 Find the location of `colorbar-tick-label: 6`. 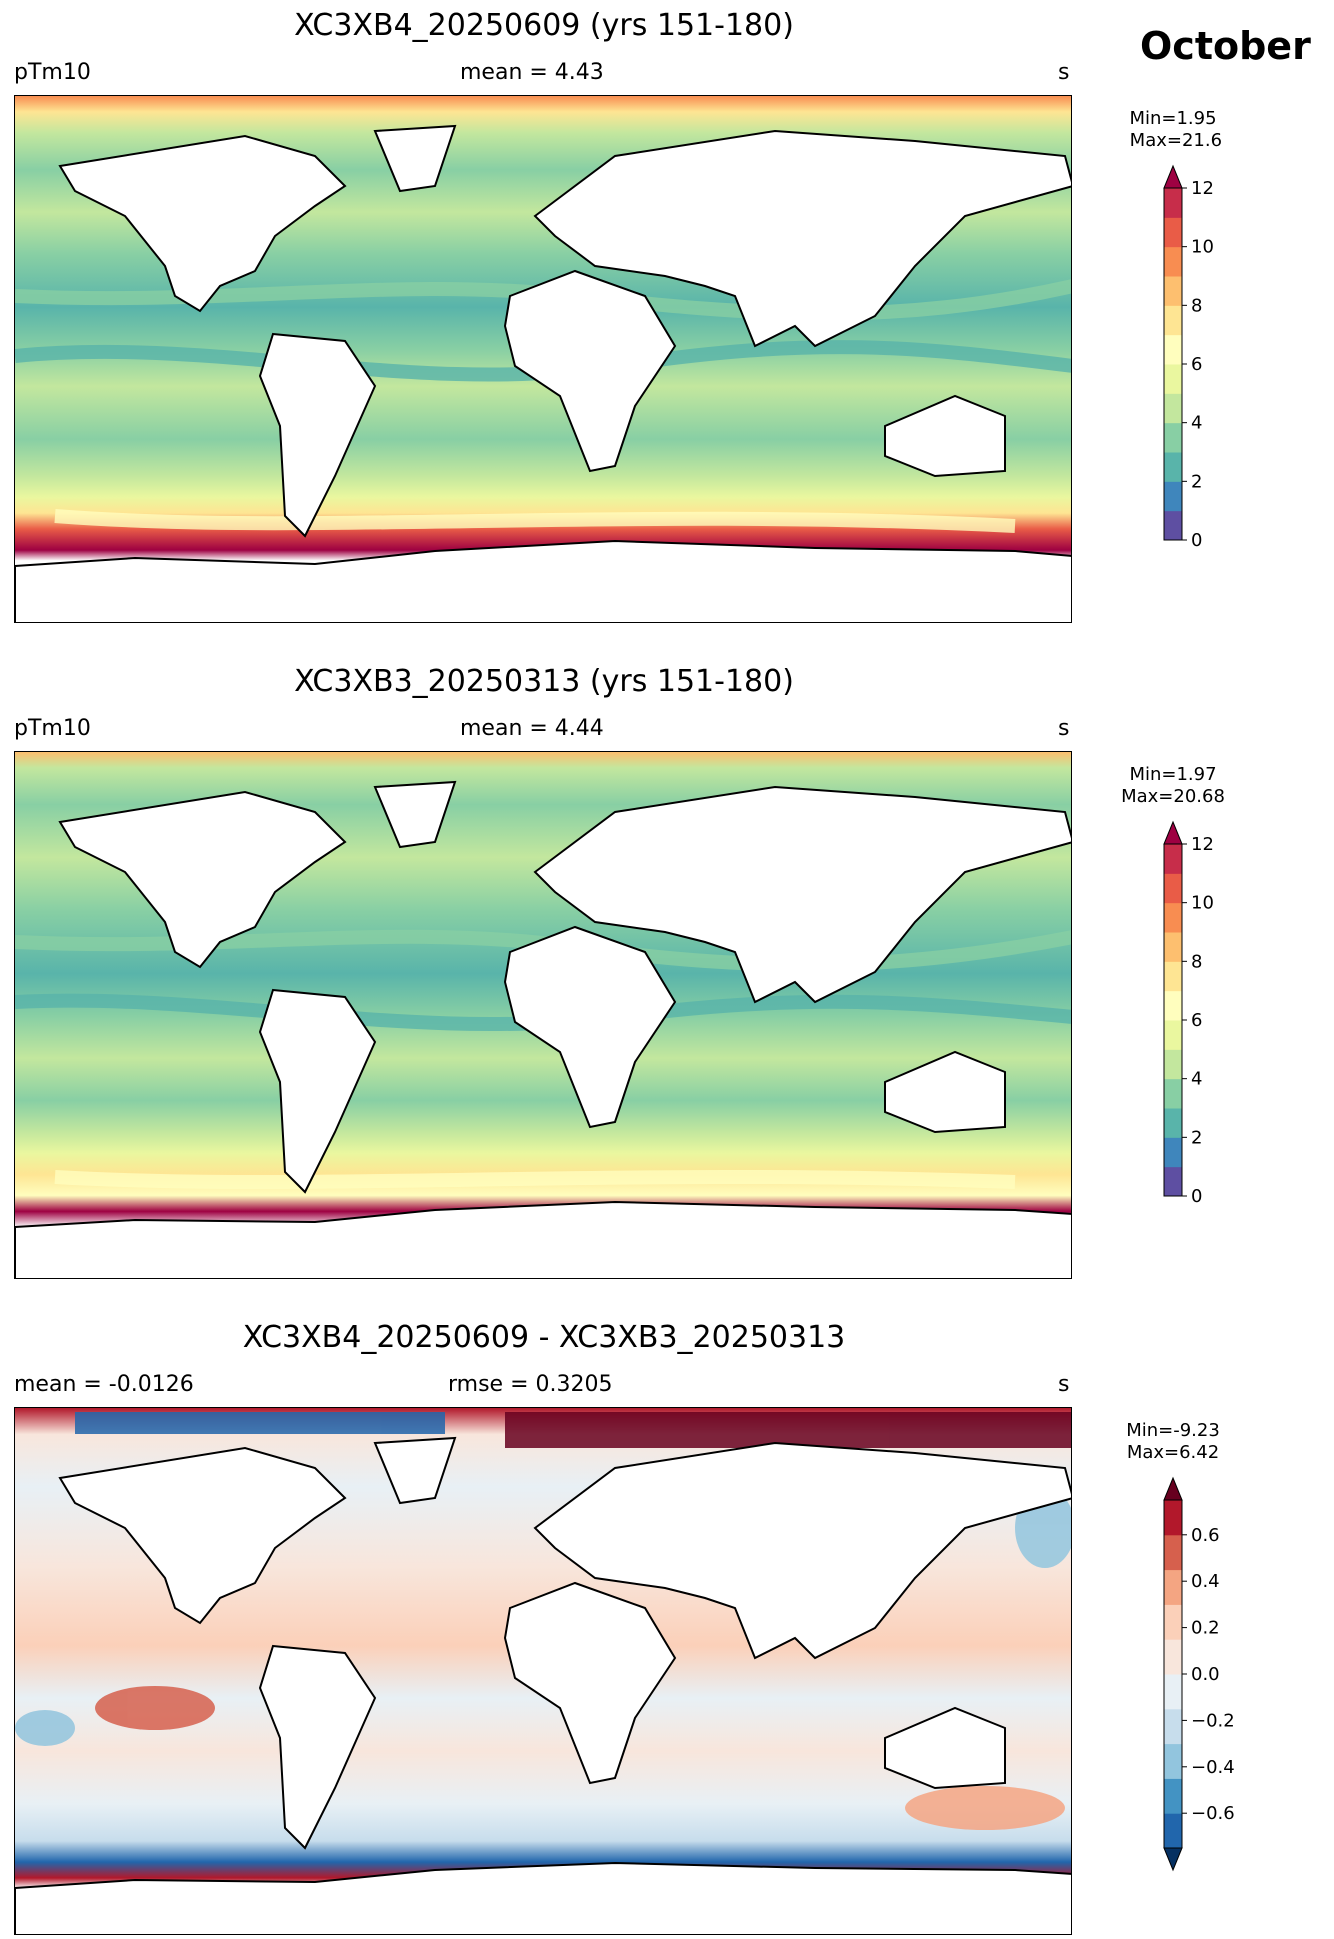

colorbar-tick-label: 6 is located at coordinates (1196, 364).